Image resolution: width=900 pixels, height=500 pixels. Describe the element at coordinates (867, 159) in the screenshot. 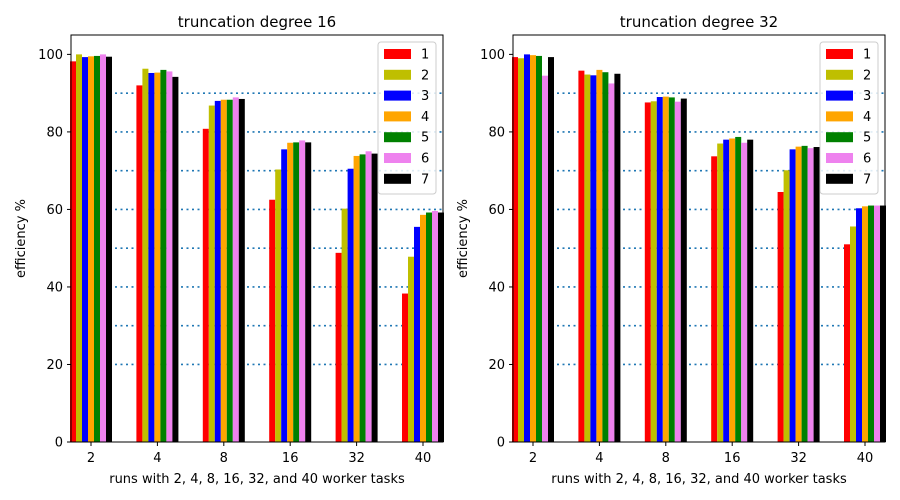

I see `legend-label-6: 6` at that location.